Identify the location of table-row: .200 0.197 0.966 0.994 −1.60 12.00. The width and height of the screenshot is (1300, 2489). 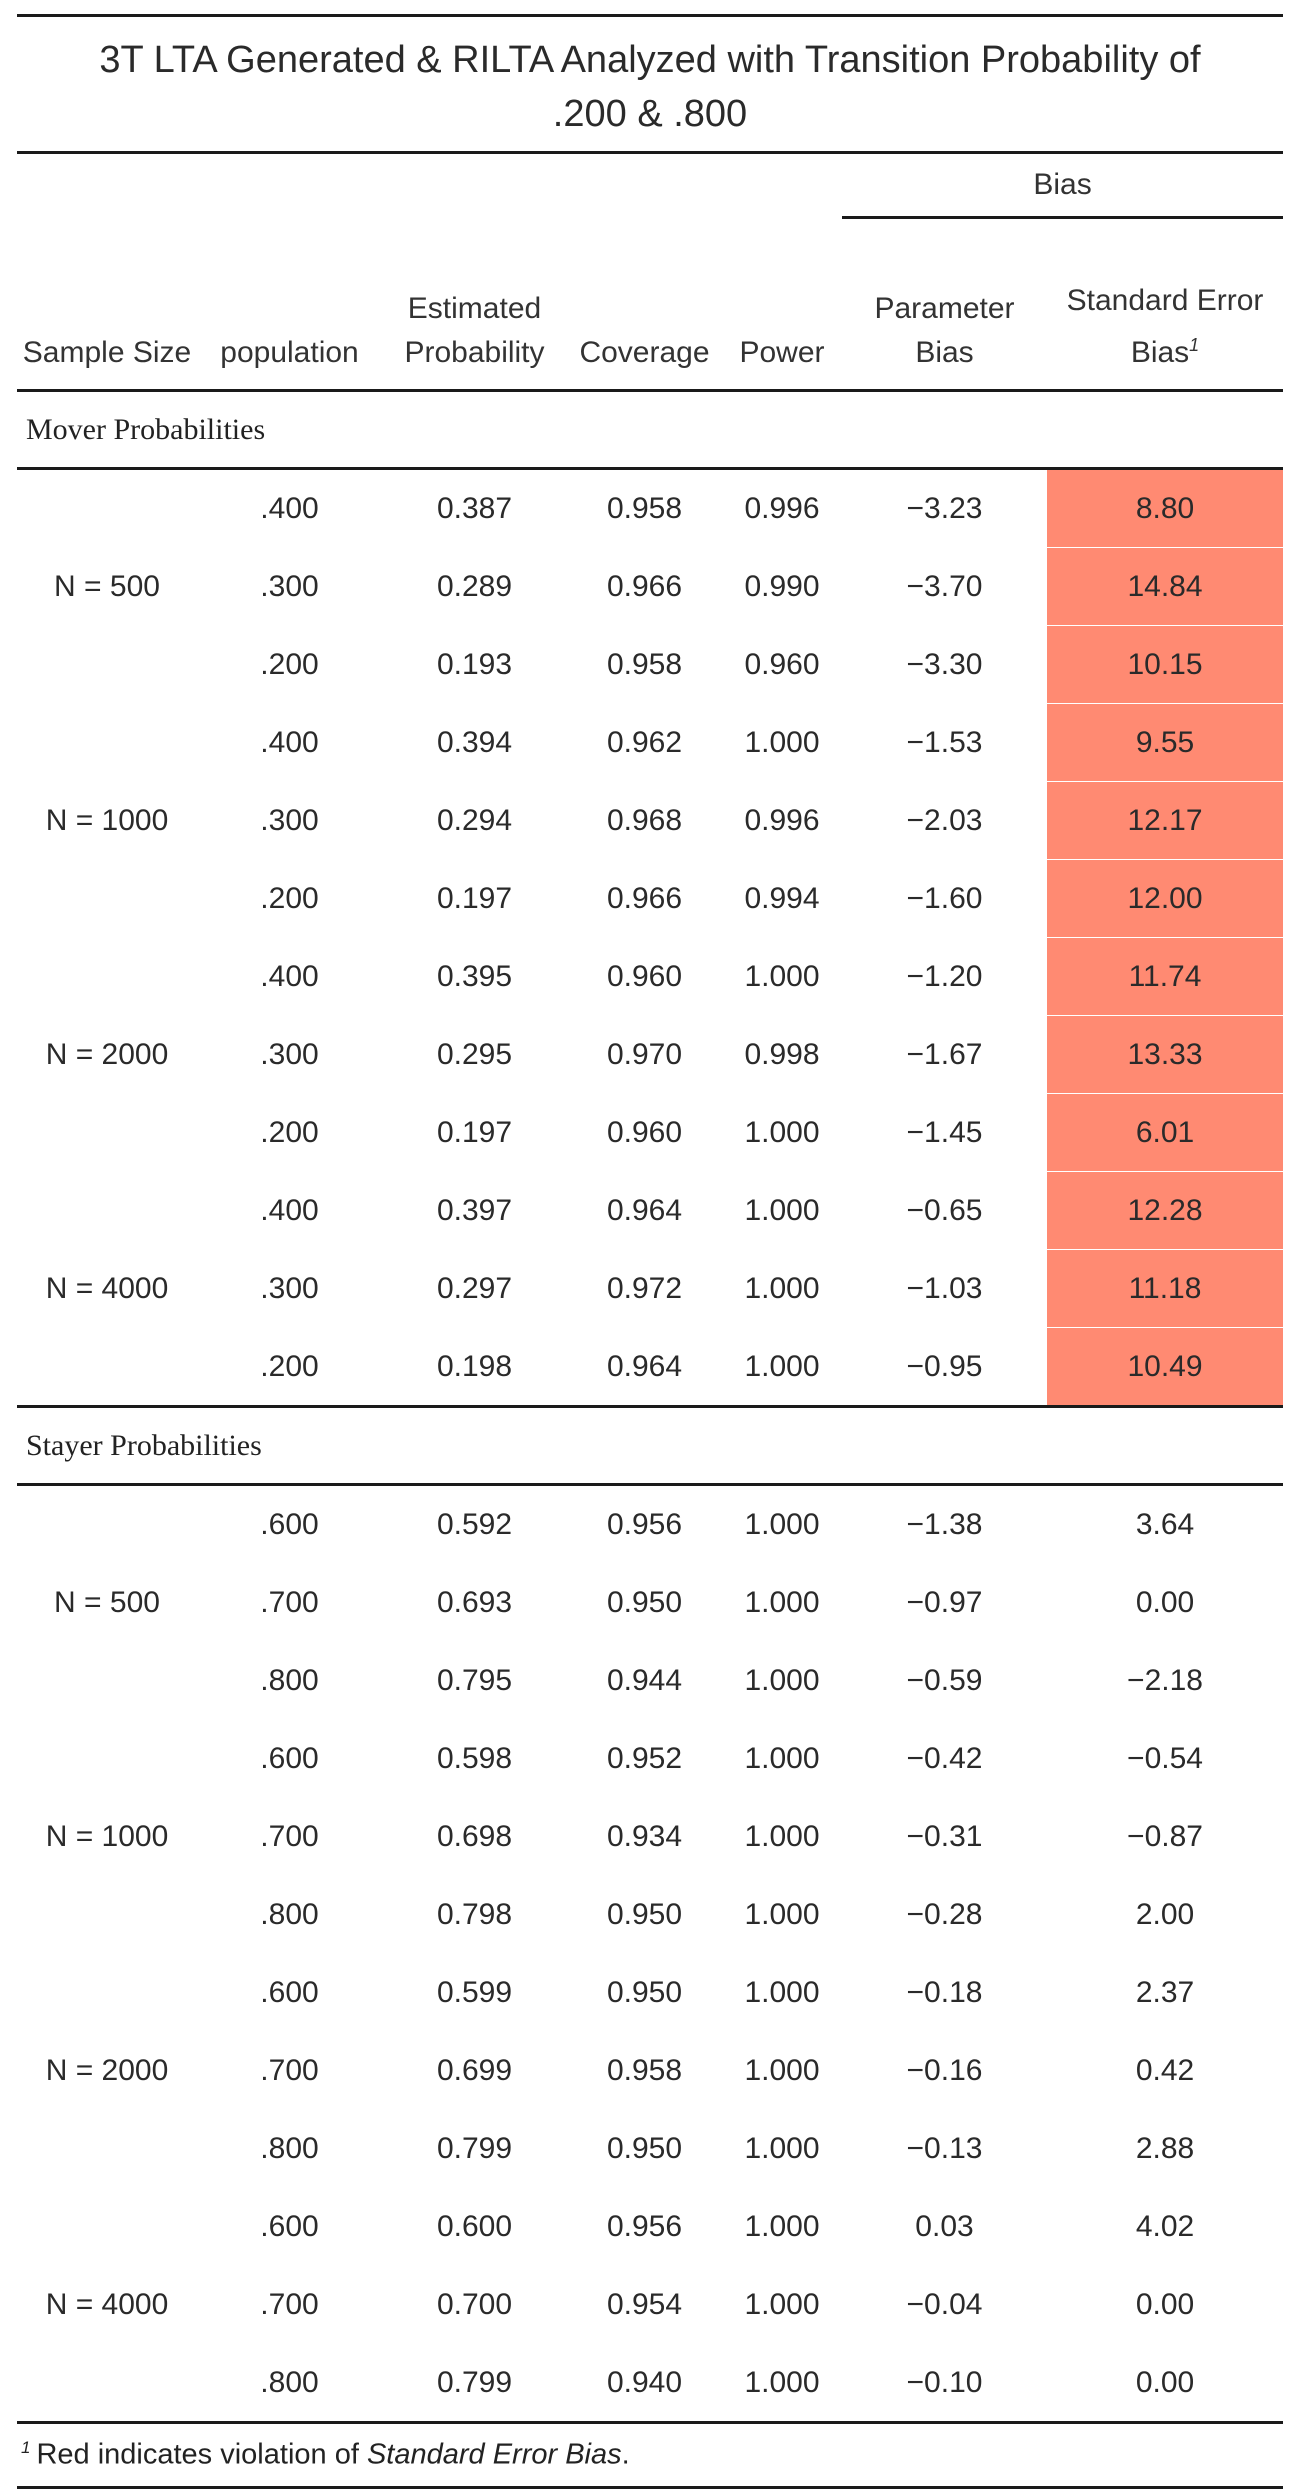
(650, 898).